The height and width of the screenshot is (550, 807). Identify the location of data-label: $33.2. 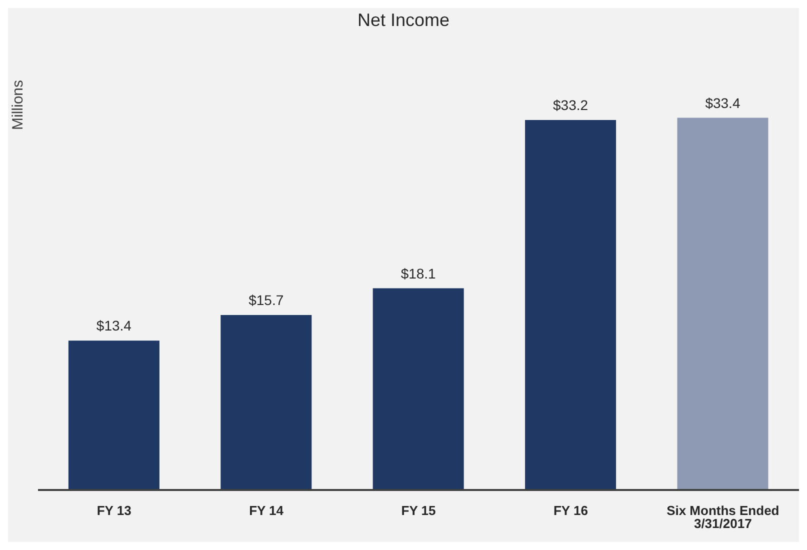
(570, 105).